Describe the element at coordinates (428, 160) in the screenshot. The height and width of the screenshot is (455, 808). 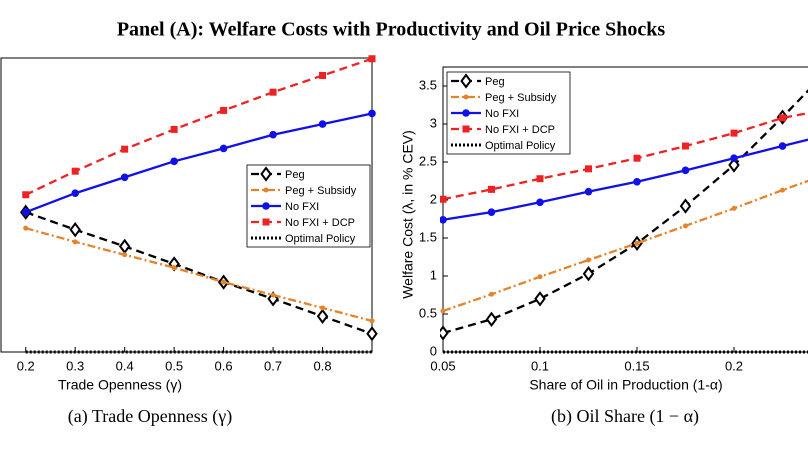
I see `y-tick-label: 2.5` at that location.